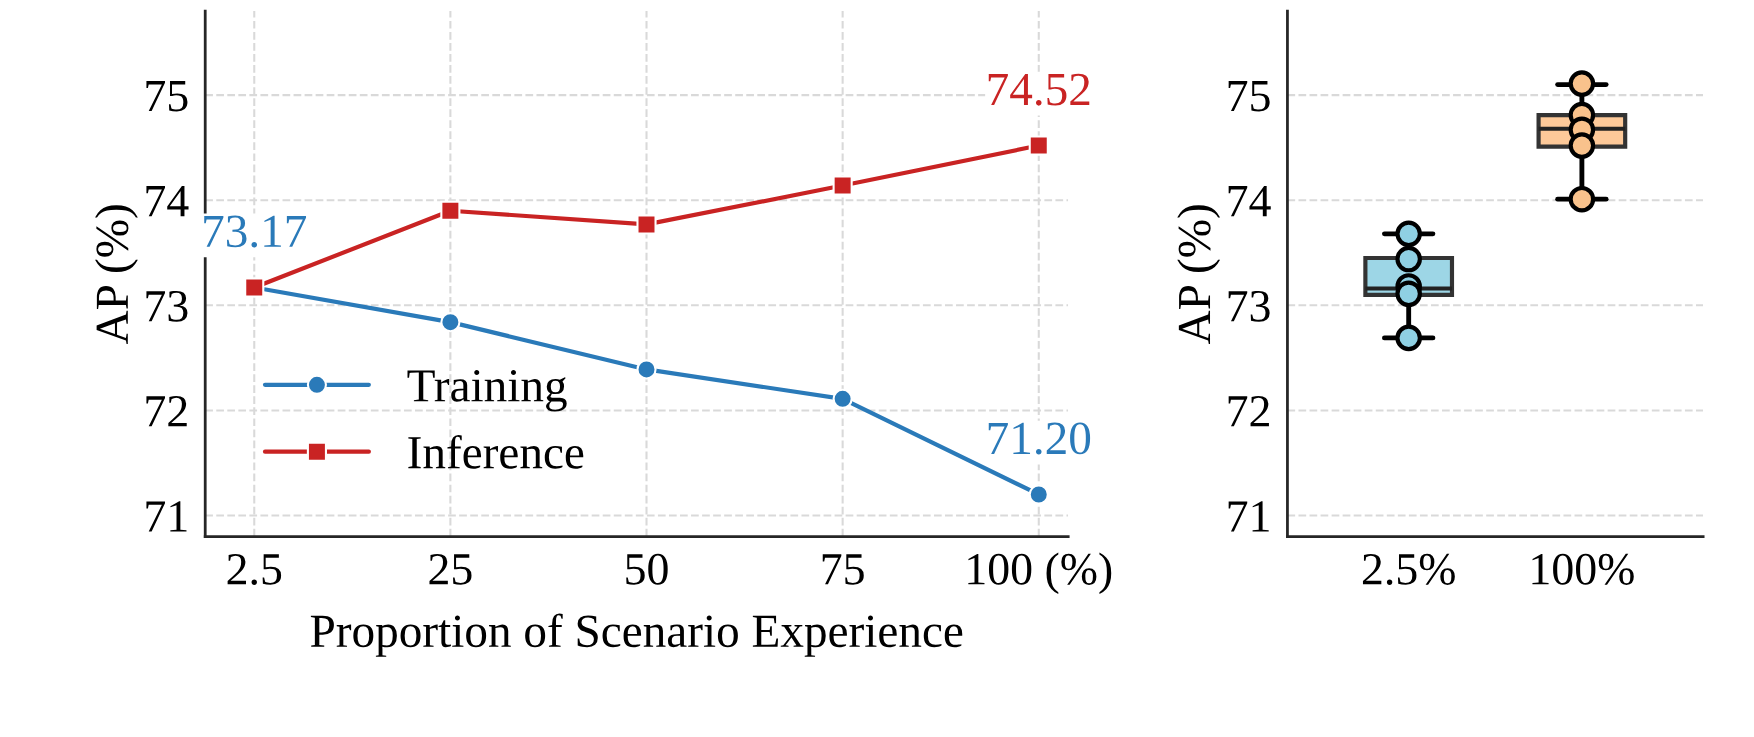 Image resolution: width=1754 pixels, height=737 pixels. What do you see at coordinates (496, 451) in the screenshot?
I see `legend-label: Inference` at bounding box center [496, 451].